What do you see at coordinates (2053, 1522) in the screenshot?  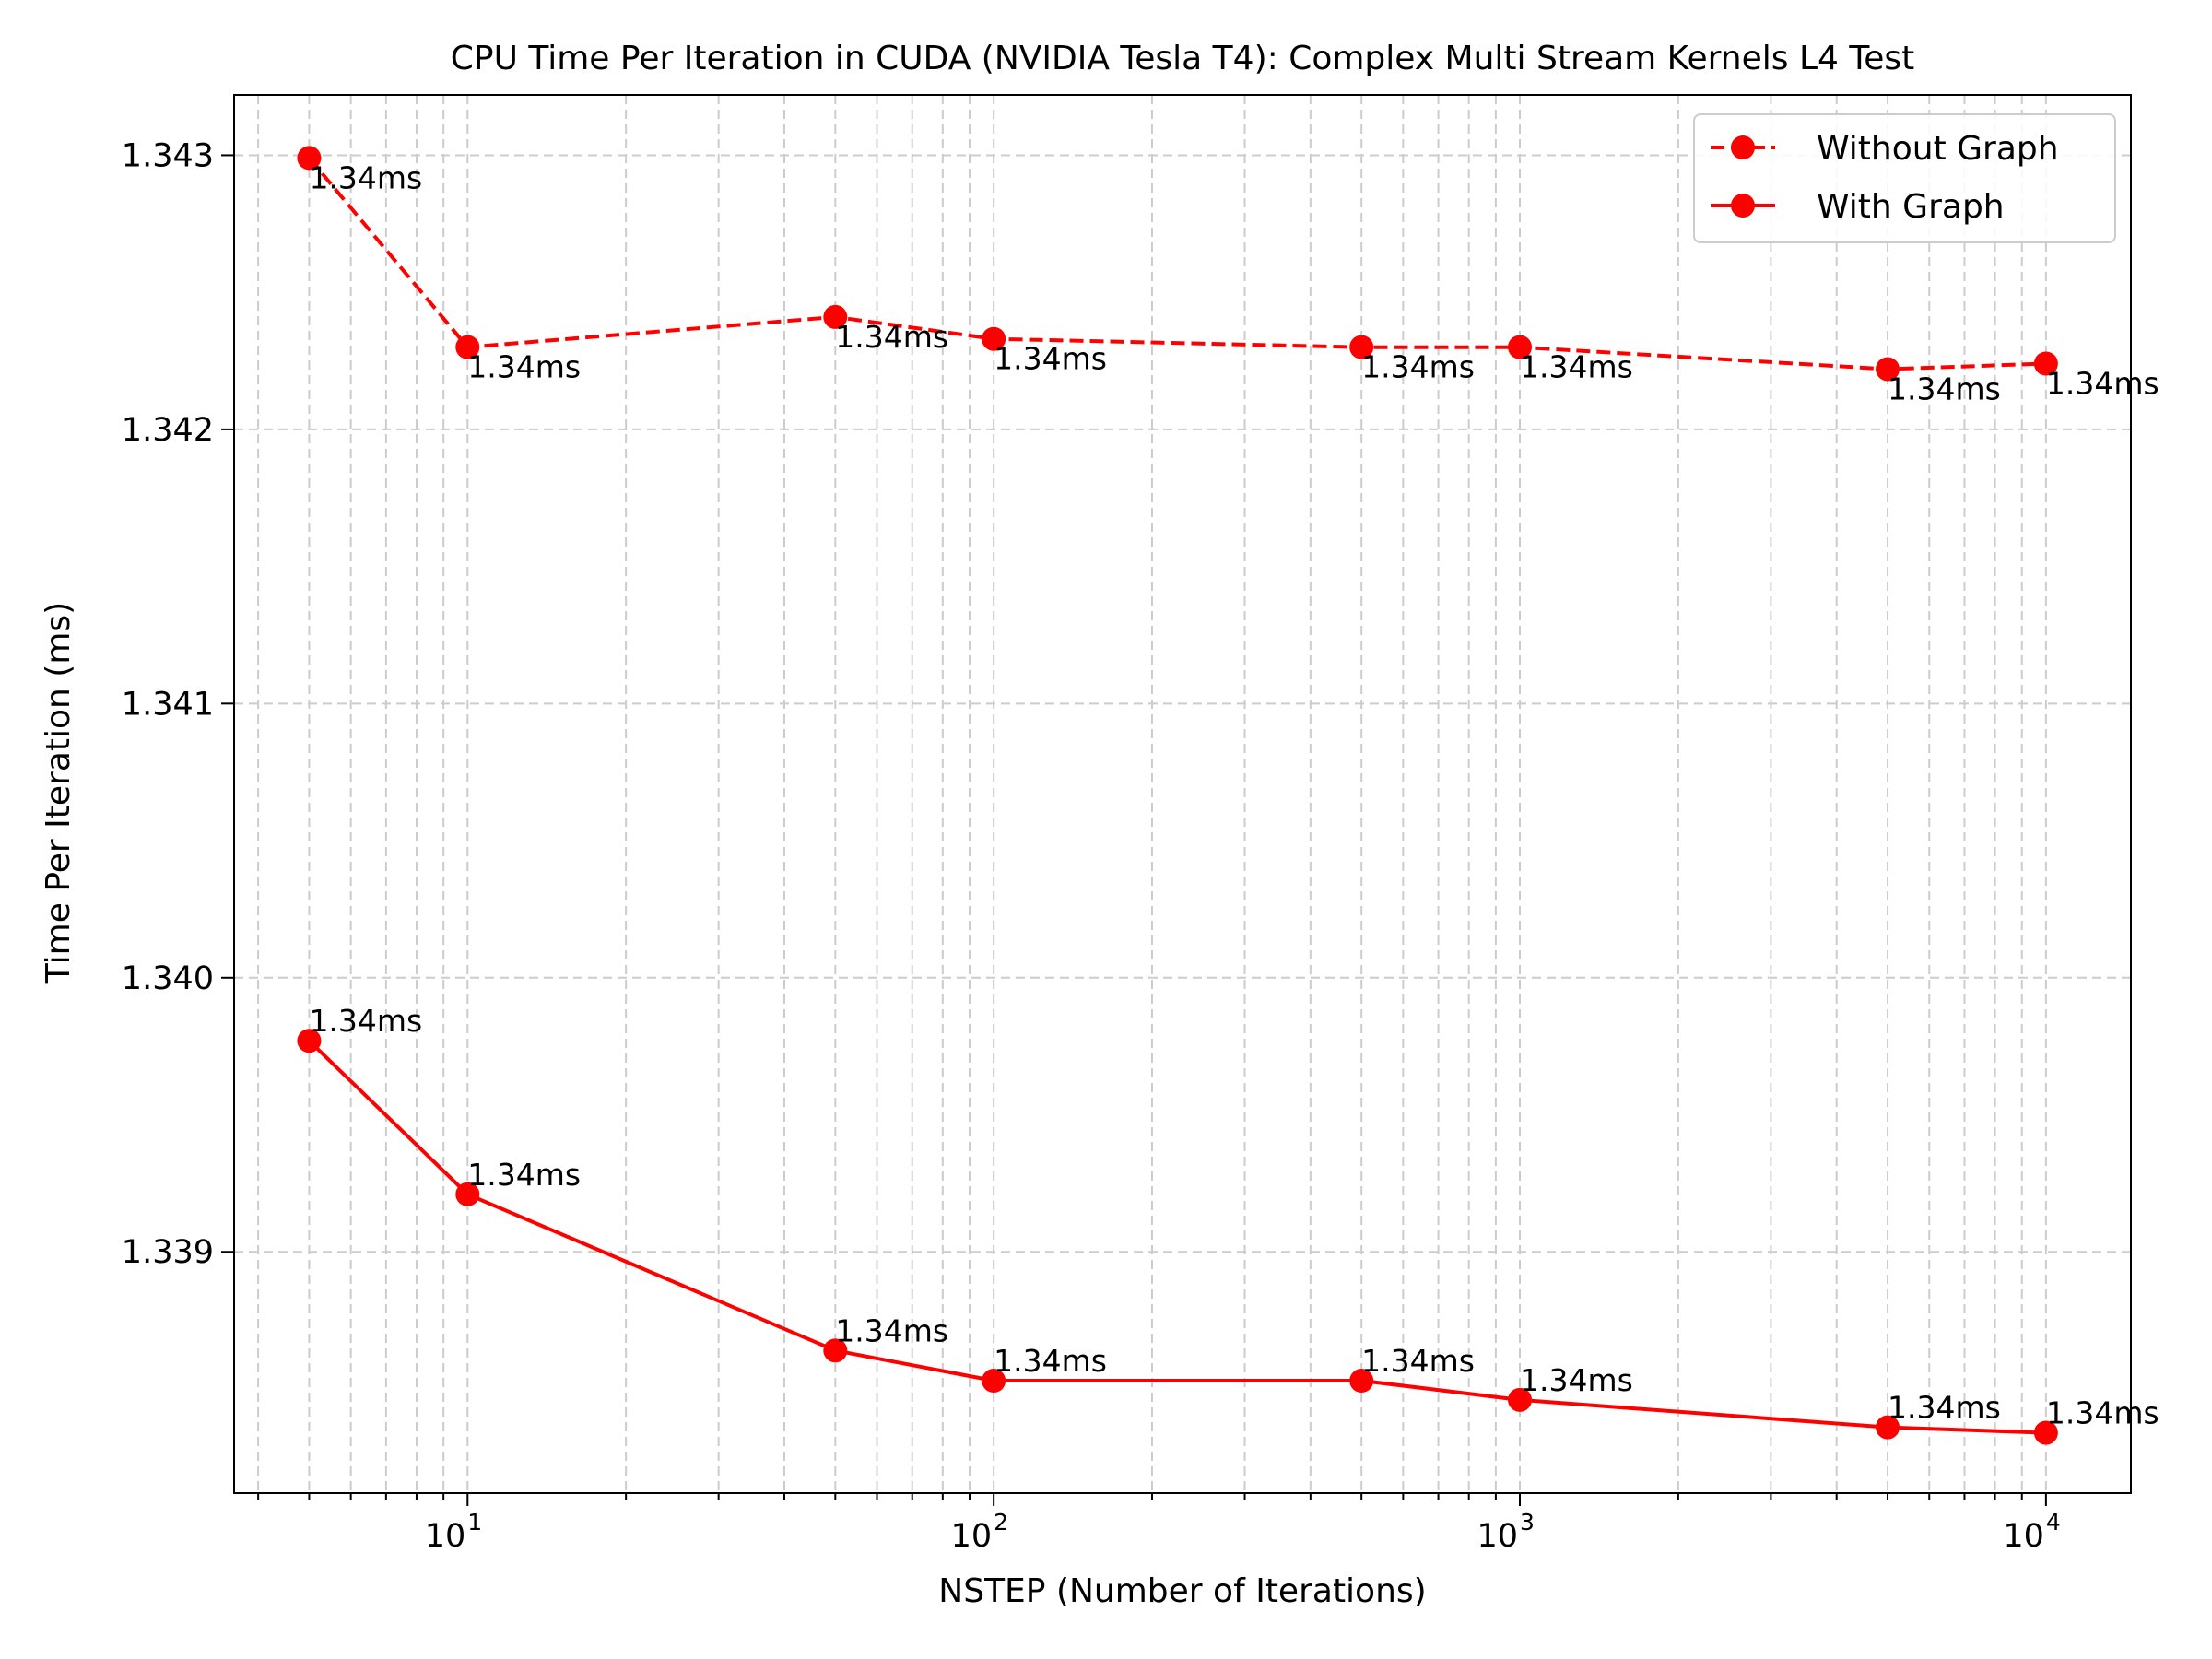 I see `x-tick-exponent: 4` at bounding box center [2053, 1522].